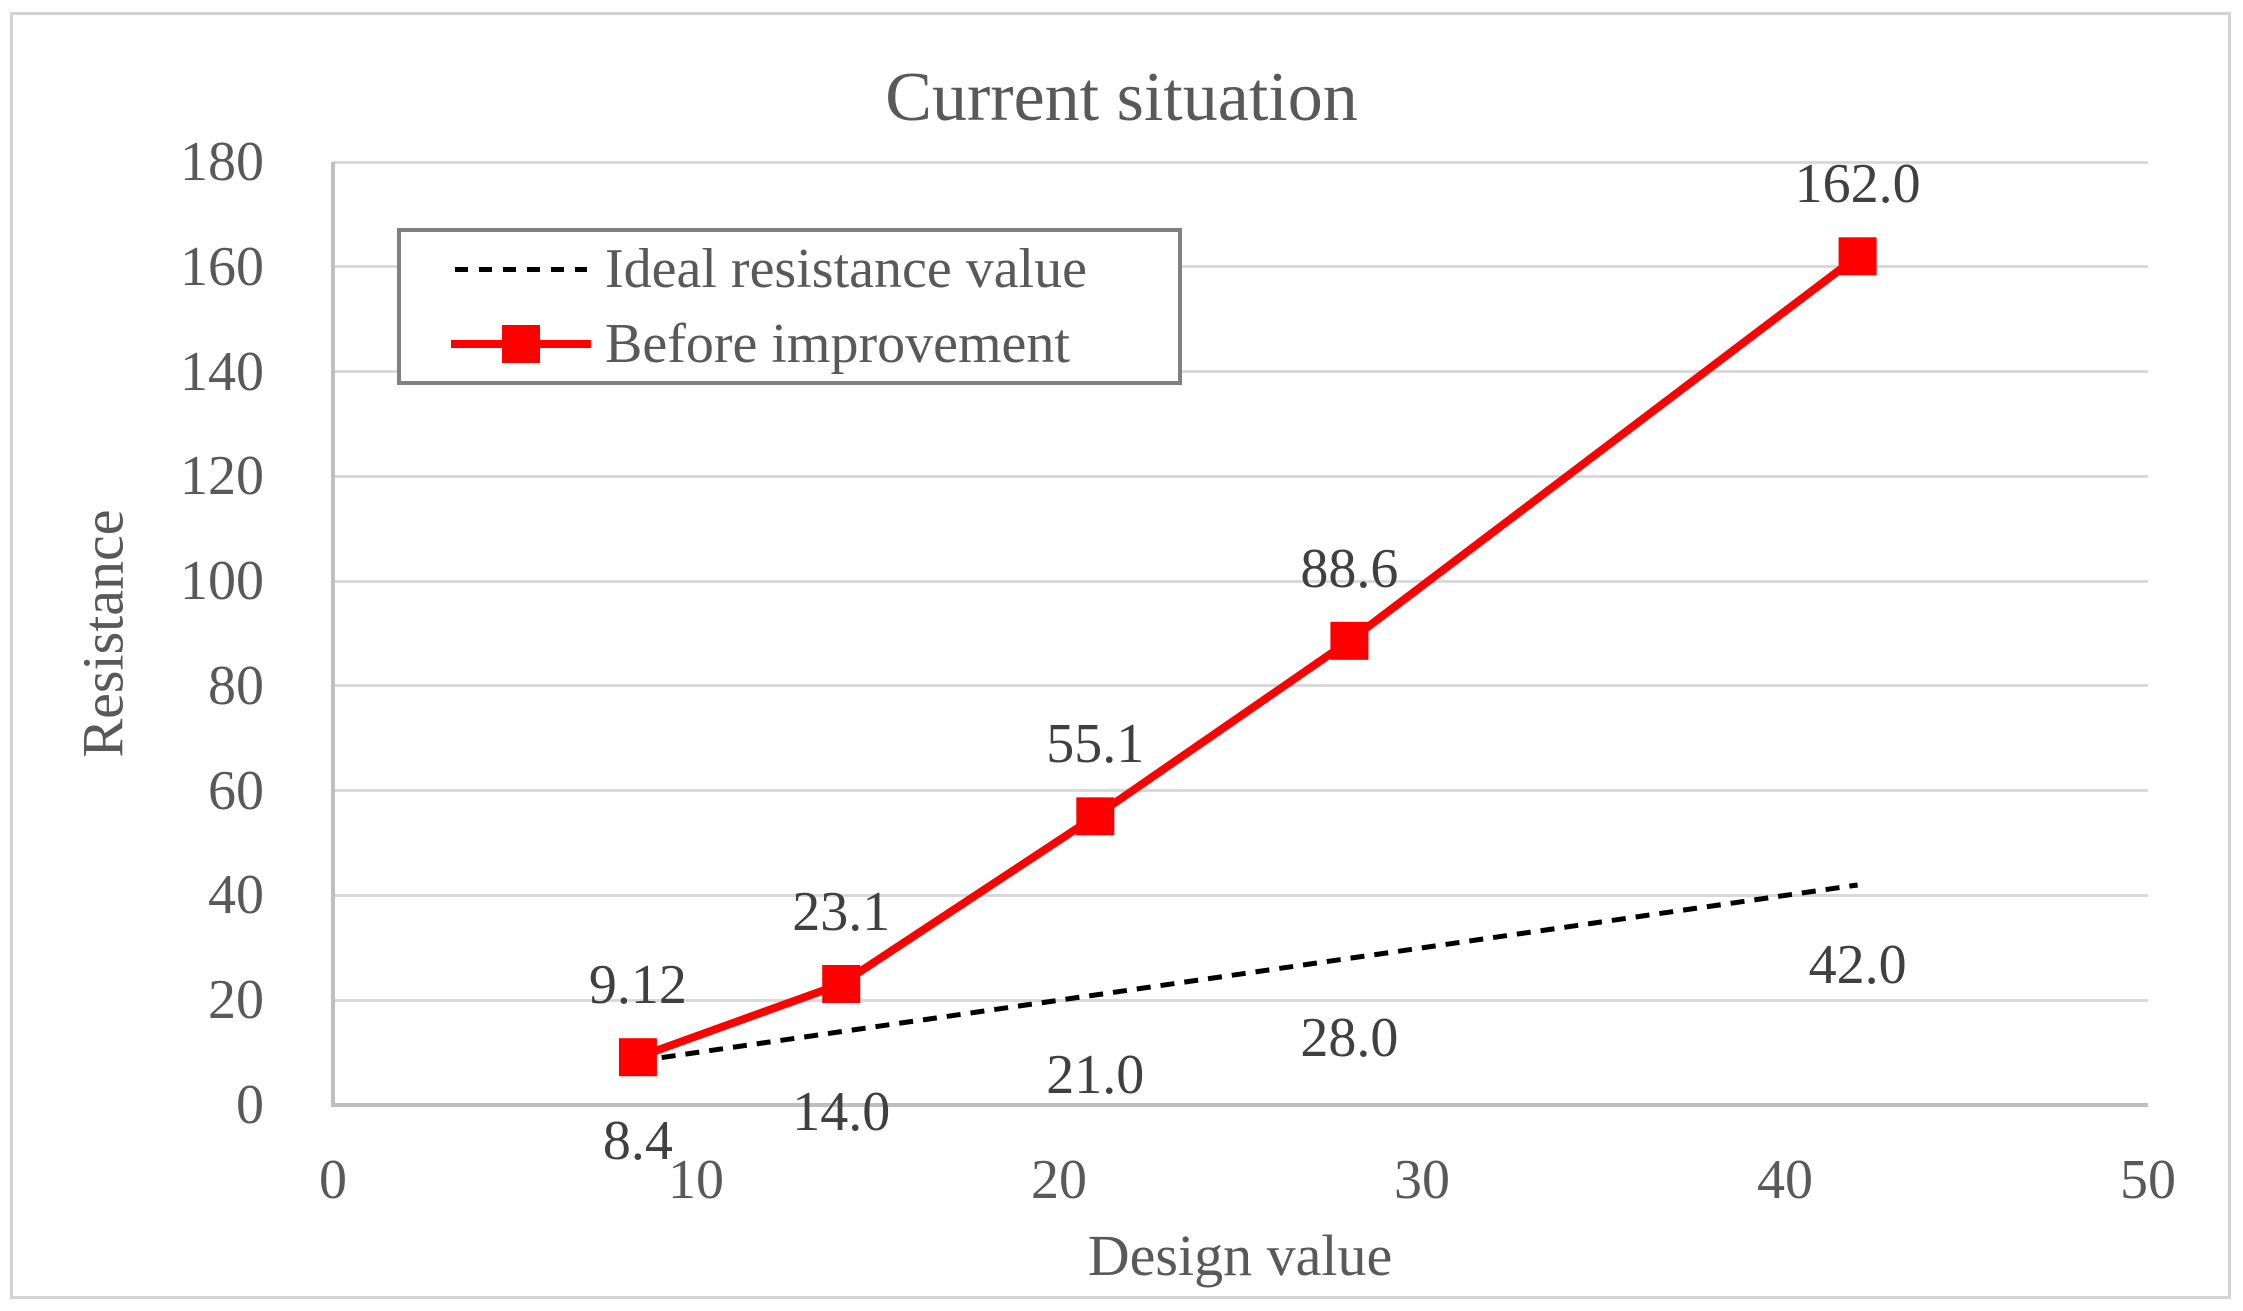 Image resolution: width=2243 pixels, height=1311 pixels. I want to click on x-tick-label-40: 40, so click(1785, 1180).